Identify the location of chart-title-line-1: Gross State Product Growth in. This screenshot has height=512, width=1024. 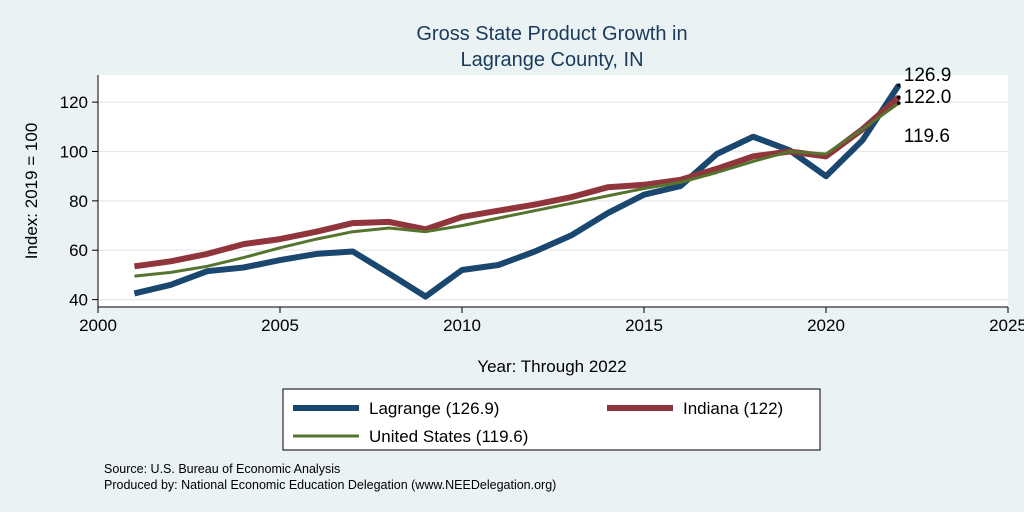
(551, 34).